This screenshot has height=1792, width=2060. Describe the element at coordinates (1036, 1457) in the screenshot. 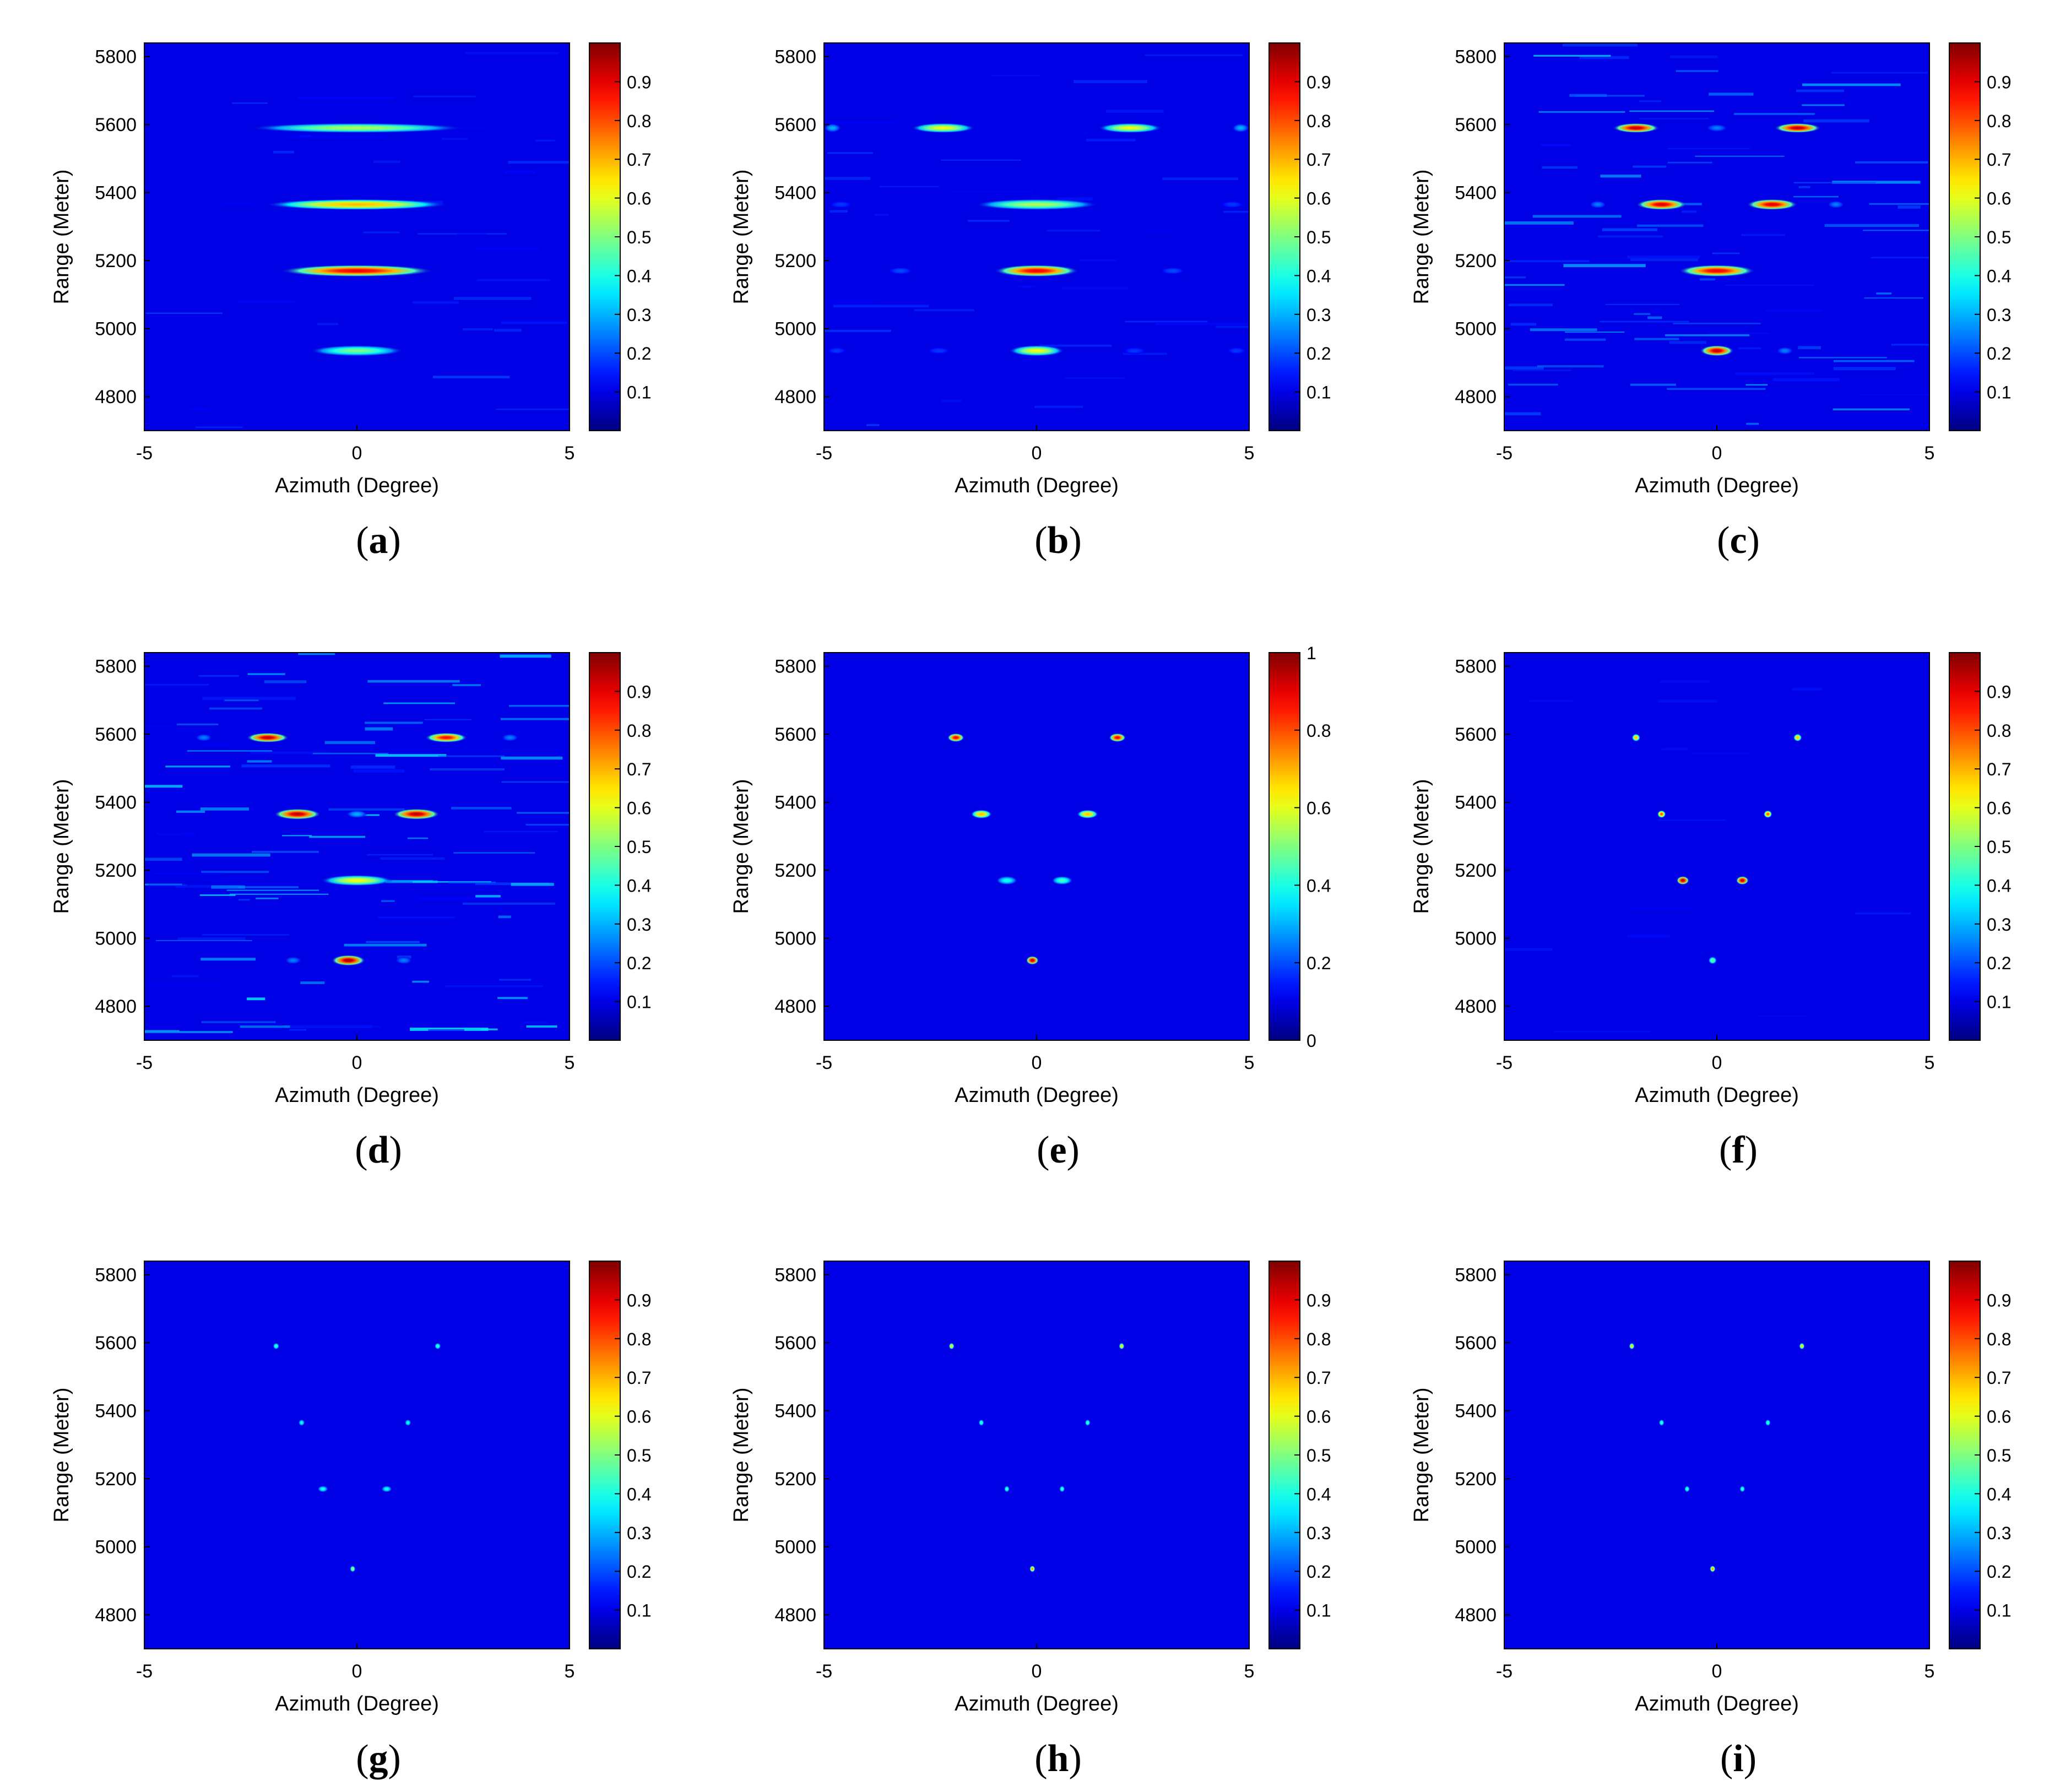

I see `heatmap-plot` at that location.